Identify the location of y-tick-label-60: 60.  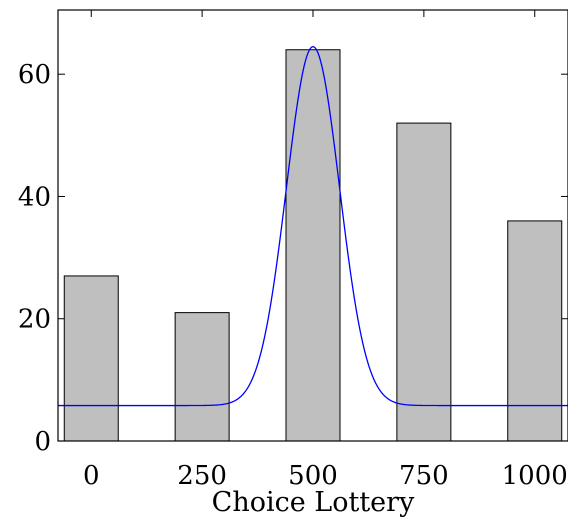
(34, 75).